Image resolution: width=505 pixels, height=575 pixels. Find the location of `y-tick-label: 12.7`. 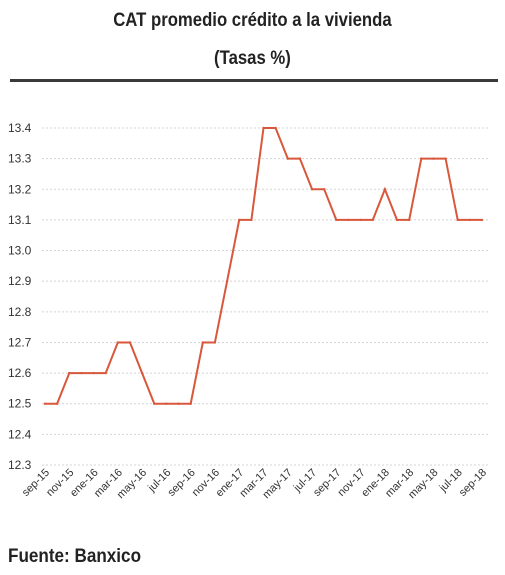

y-tick-label: 12.7 is located at coordinates (20, 342).